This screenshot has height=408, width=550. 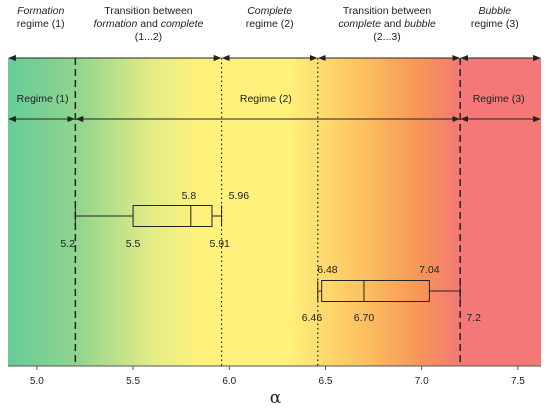 What do you see at coordinates (67, 244) in the screenshot?
I see `box-1-label-3: 5.2` at bounding box center [67, 244].